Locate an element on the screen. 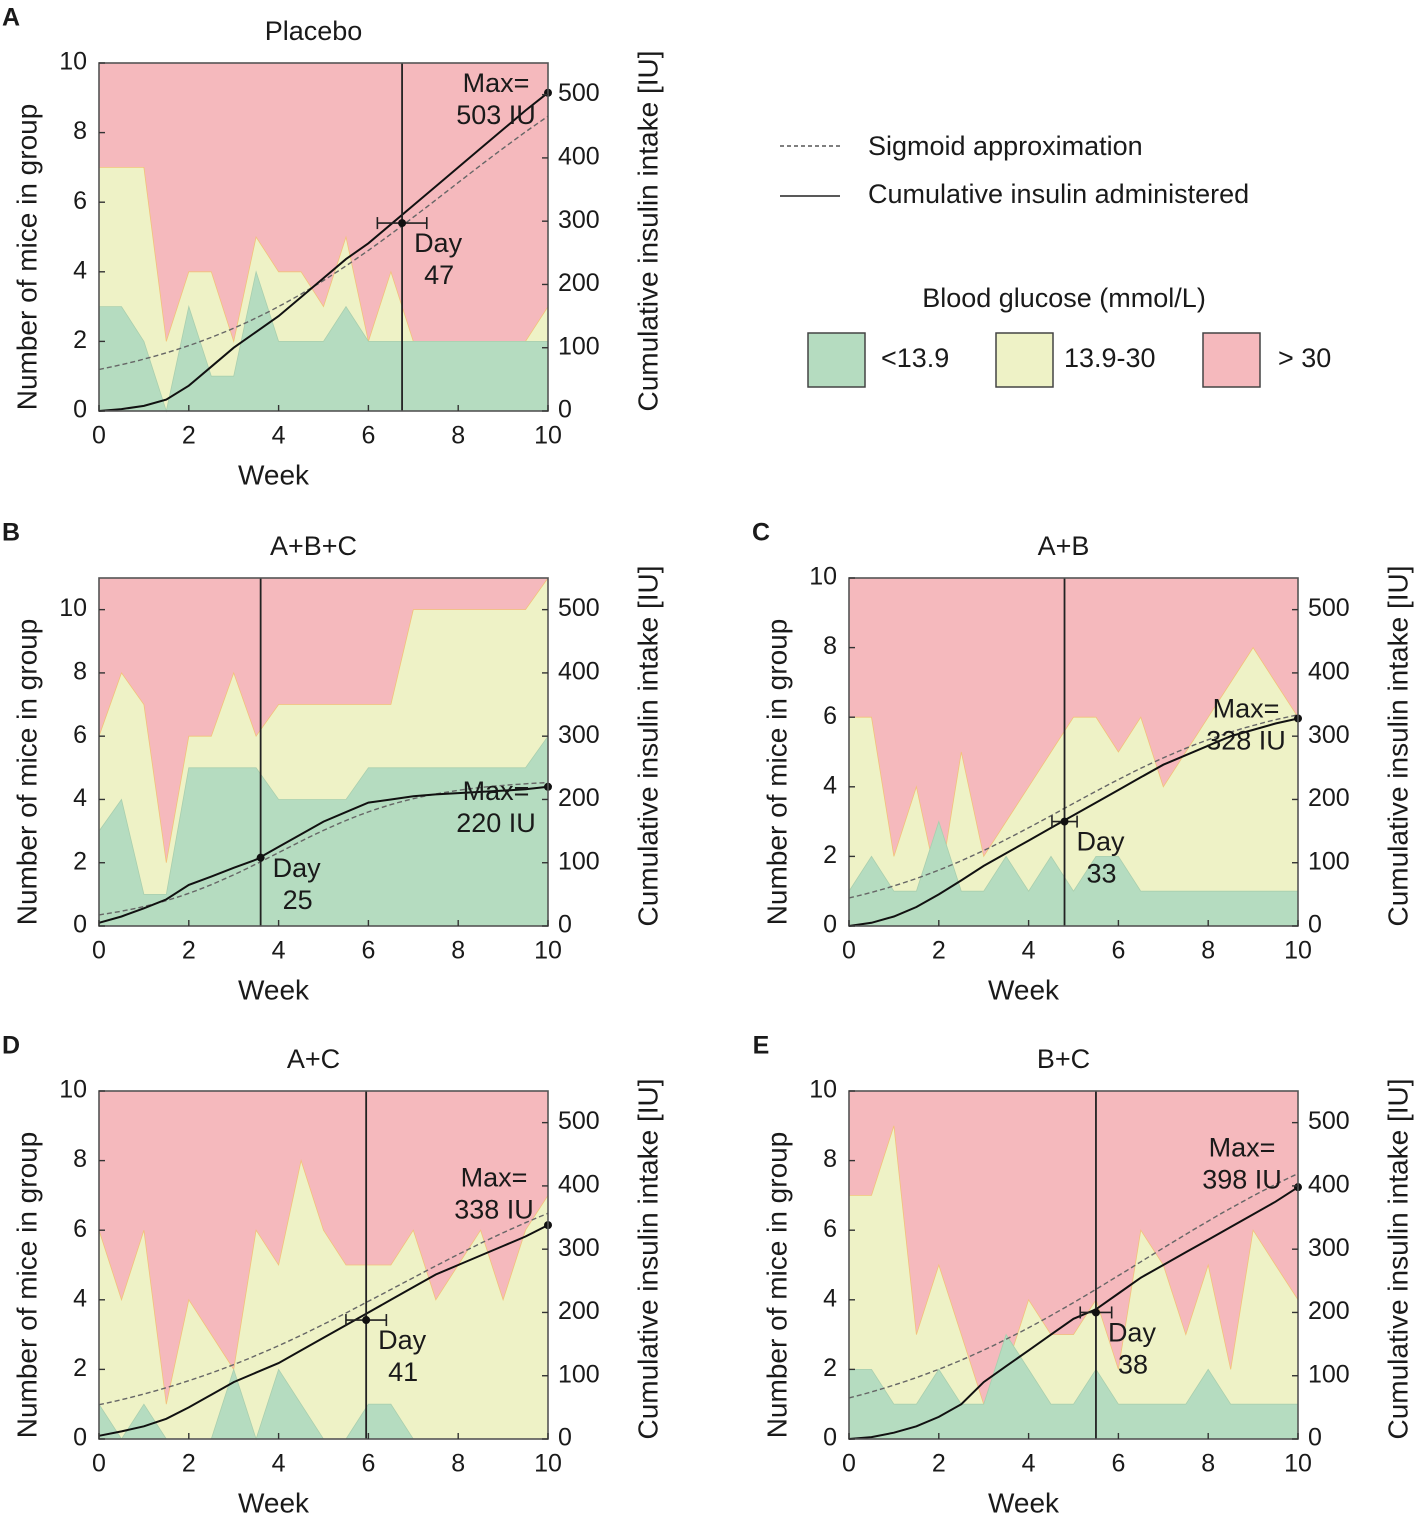 This screenshot has height=1520, width=1416. max-label-value: 338 IU is located at coordinates (494, 1209).